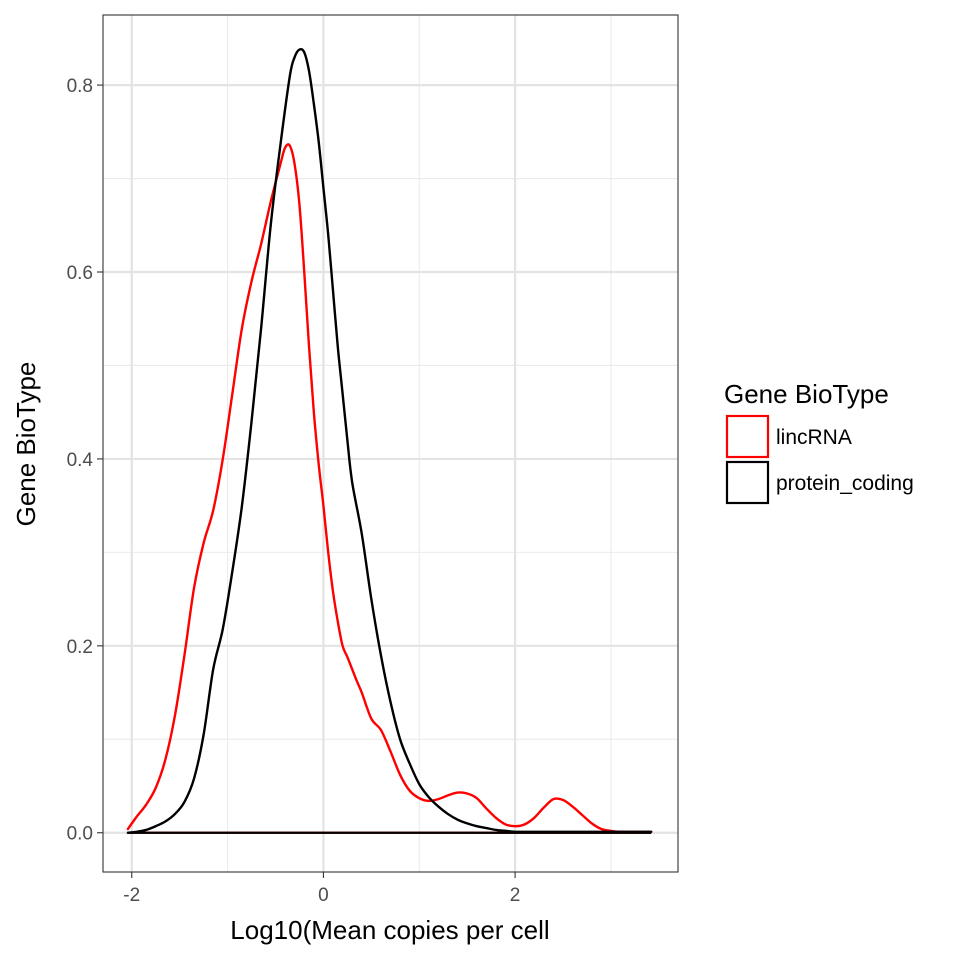  I want to click on y-tick-label: 0.0, so click(80, 834).